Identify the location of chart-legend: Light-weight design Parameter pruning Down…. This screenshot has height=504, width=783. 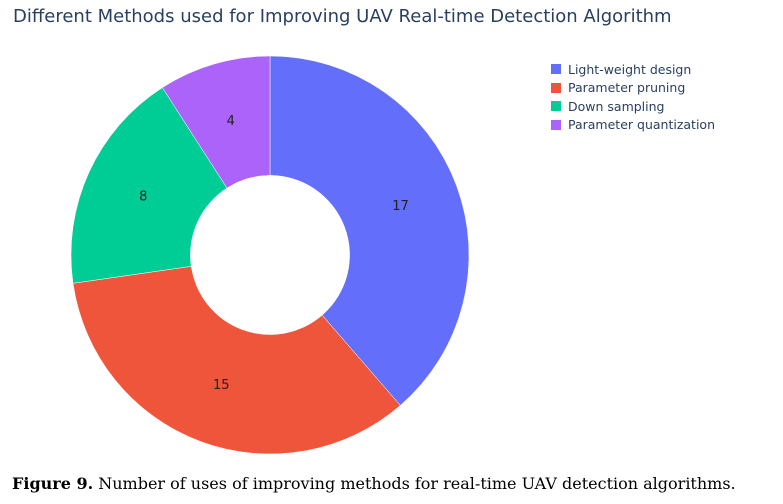
(633, 97).